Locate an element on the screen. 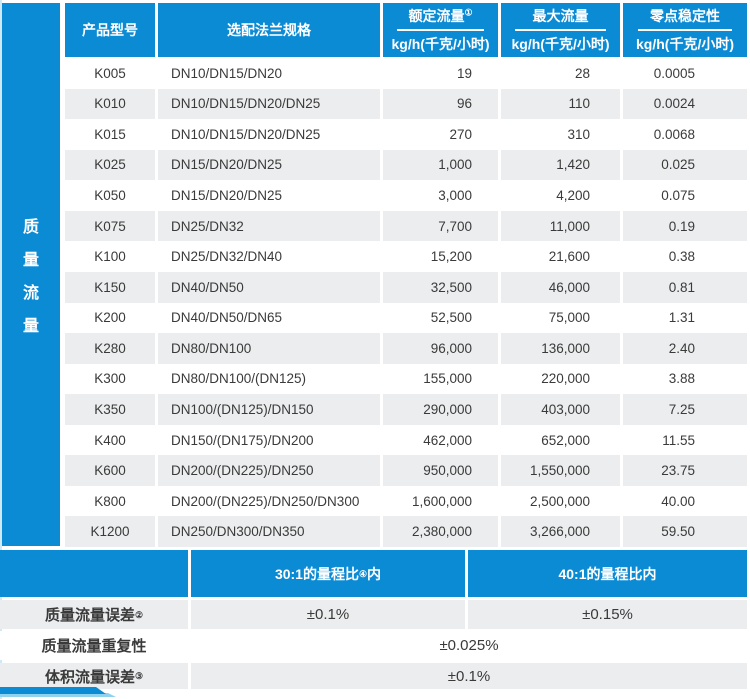 The width and height of the screenshot is (750, 699). cell-zero-stability: 0.0024 is located at coordinates (685, 104).